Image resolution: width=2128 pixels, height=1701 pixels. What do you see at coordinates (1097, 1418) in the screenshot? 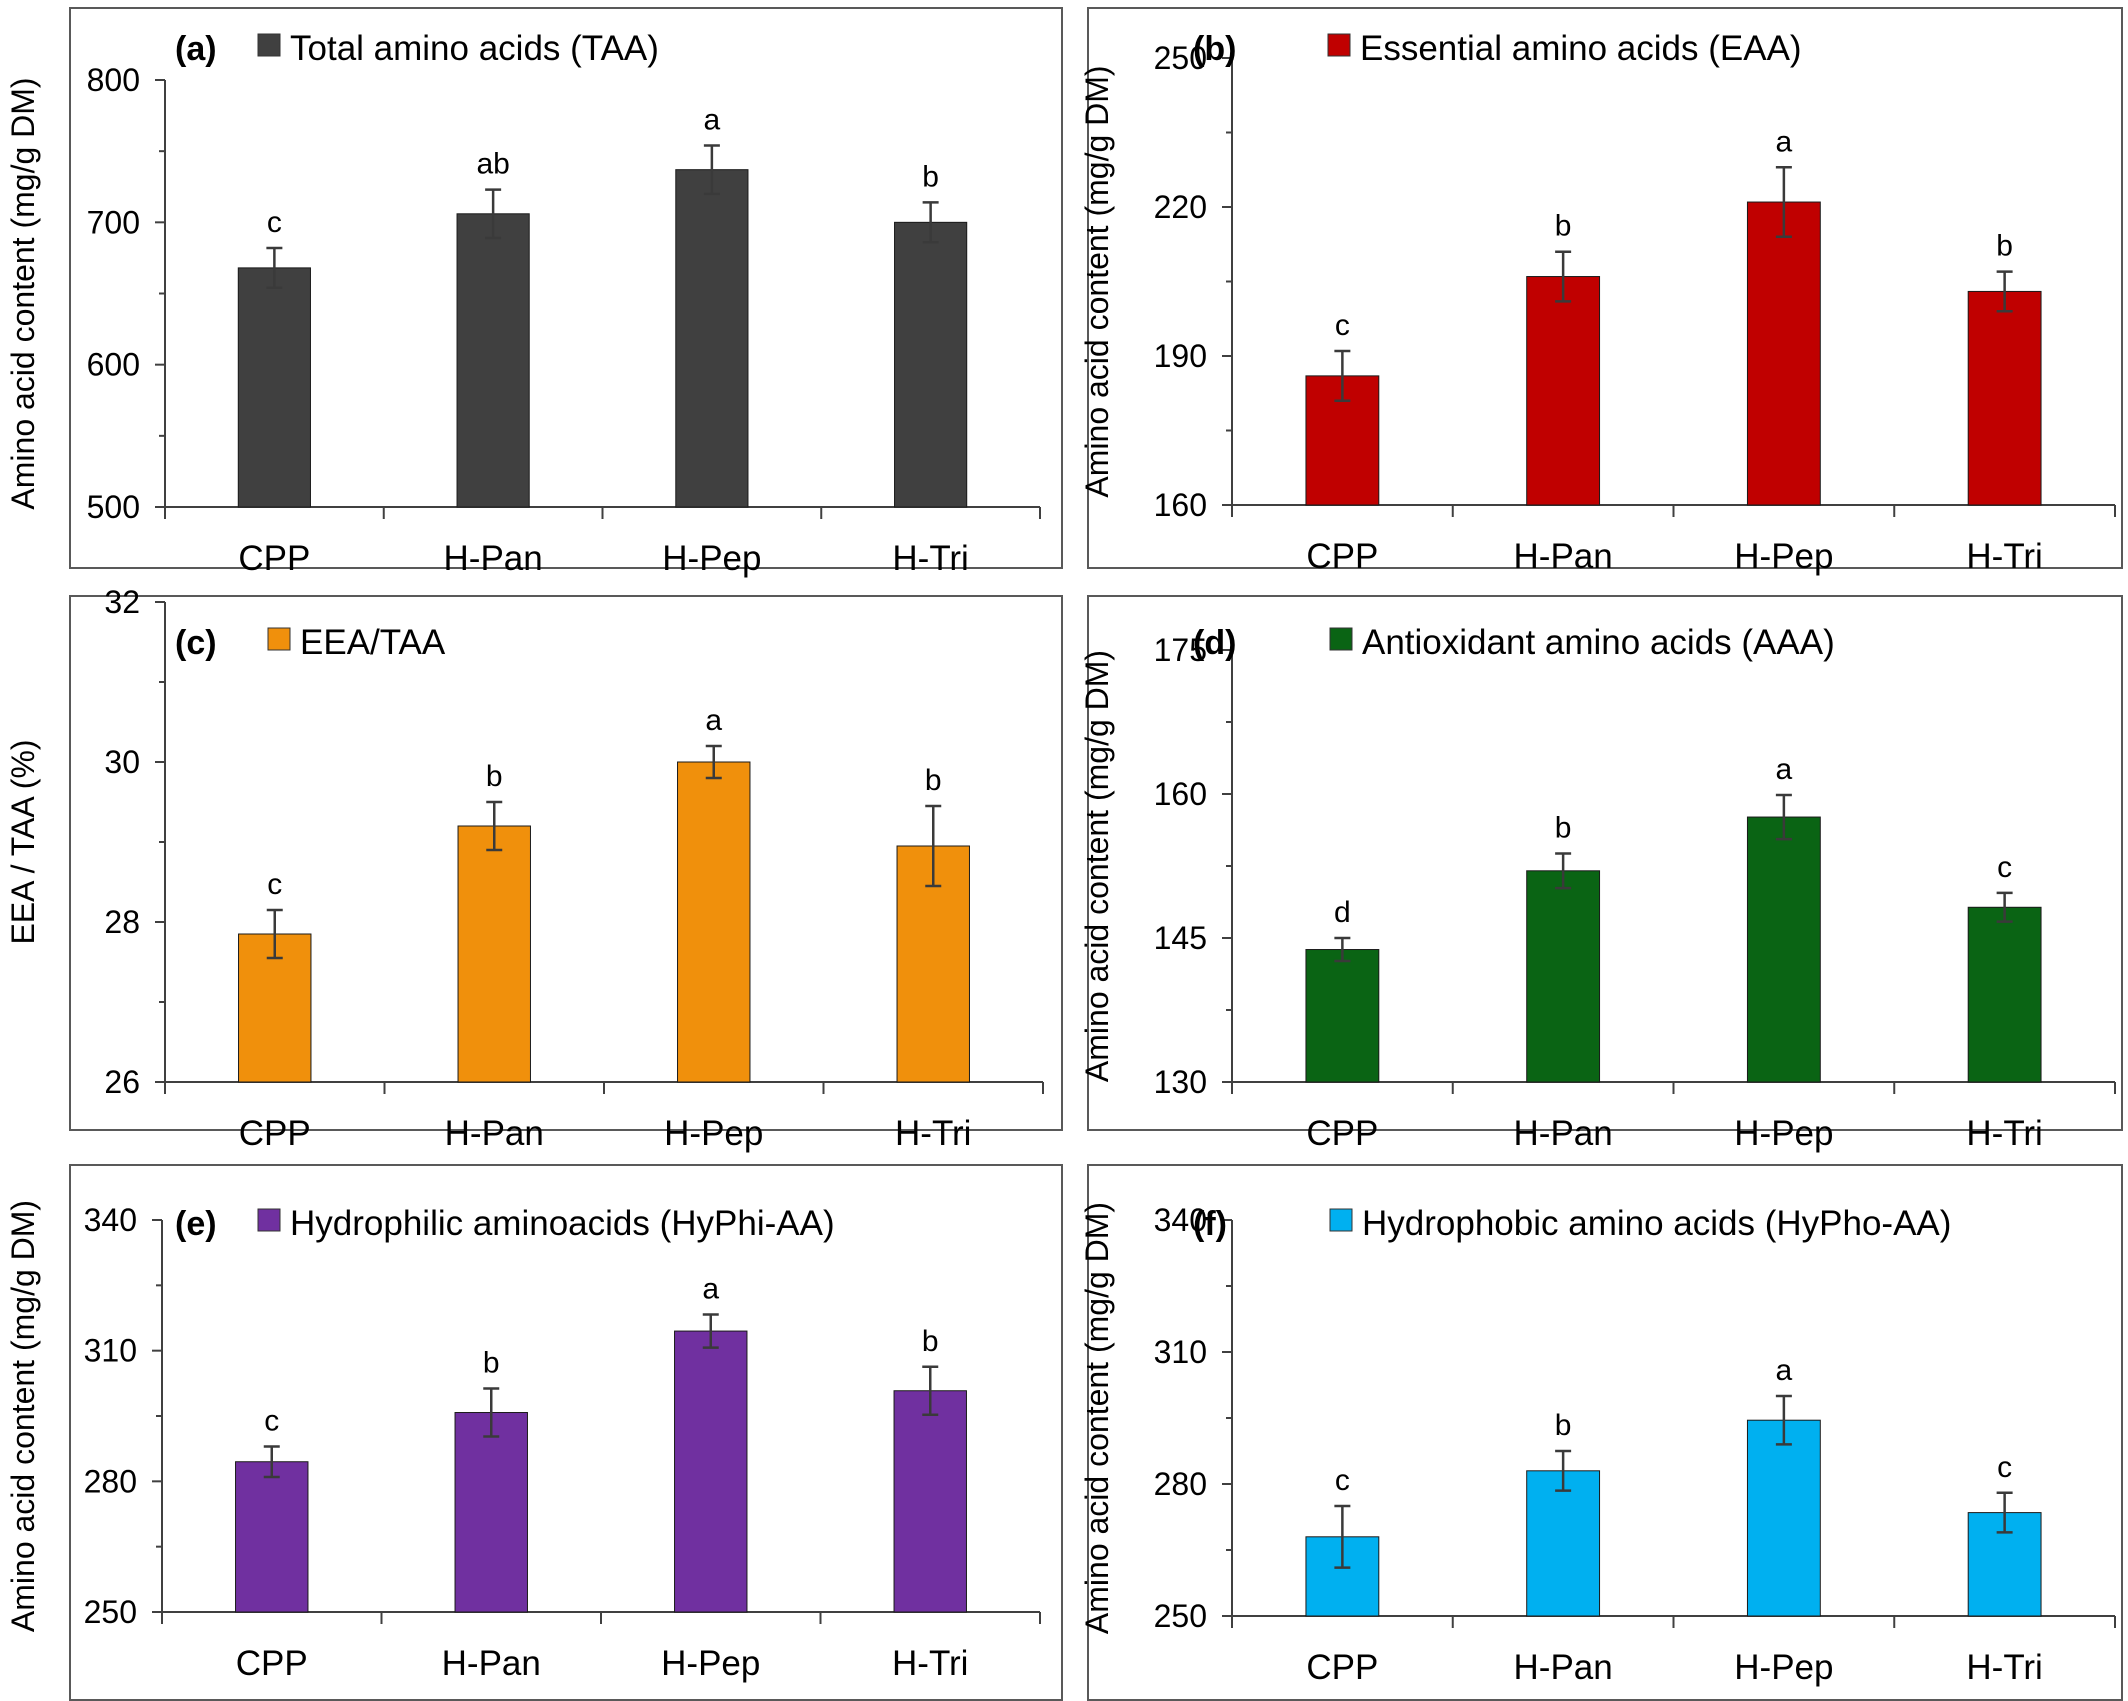
I see `y-axis-label: Amino acid content (mg/g DM)` at bounding box center [1097, 1418].